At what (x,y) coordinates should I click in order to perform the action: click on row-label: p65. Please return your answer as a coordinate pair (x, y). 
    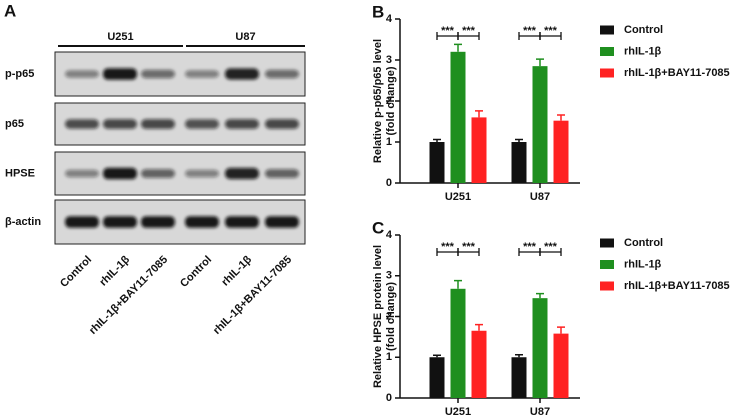
    Looking at the image, I should click on (14, 124).